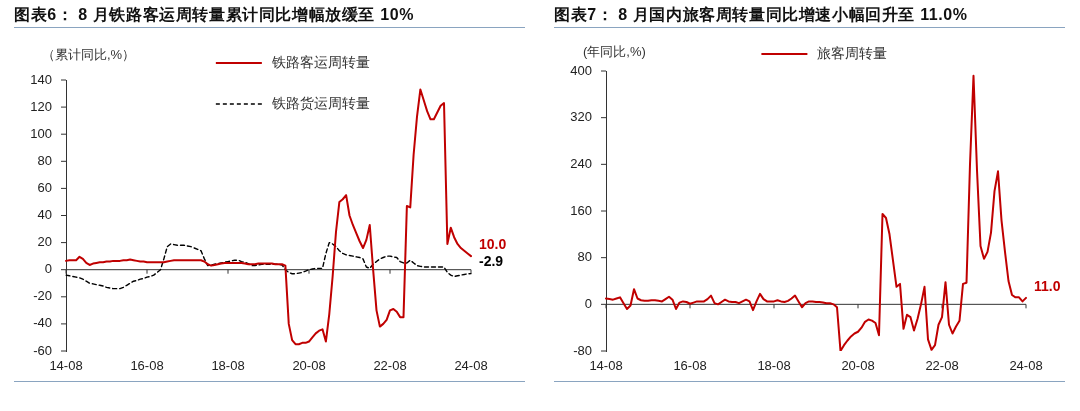  I want to click on legend-label: 旅客周转量, so click(852, 52).